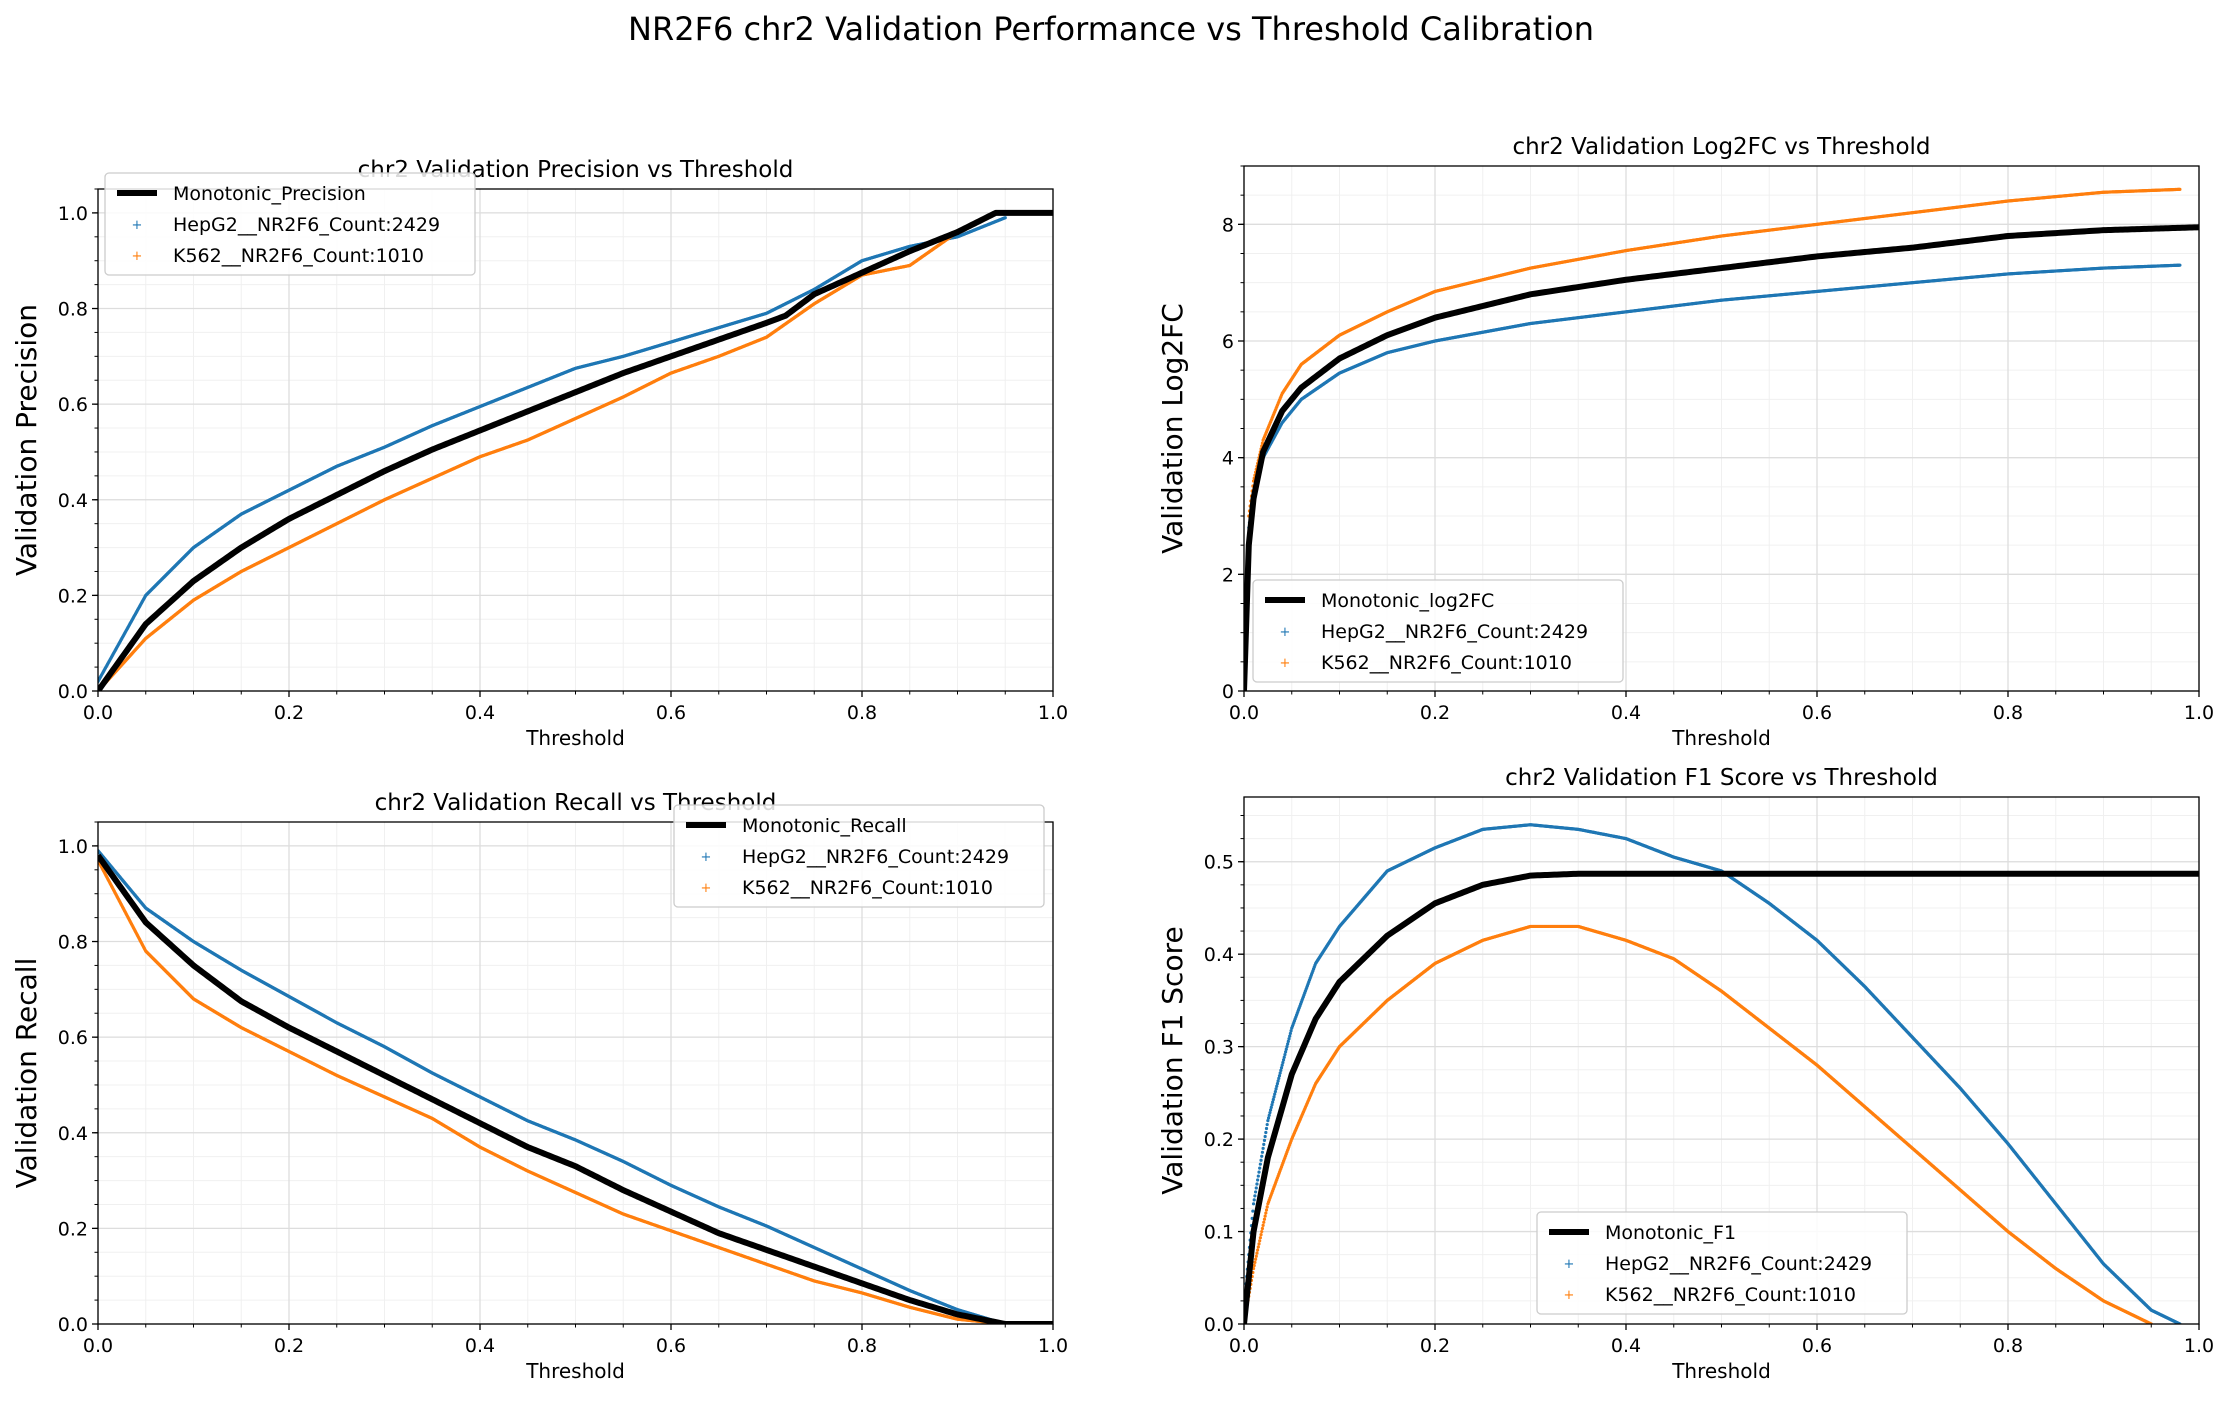  What do you see at coordinates (289, 713) in the screenshot?
I see `x-tick-label: 0.2` at bounding box center [289, 713].